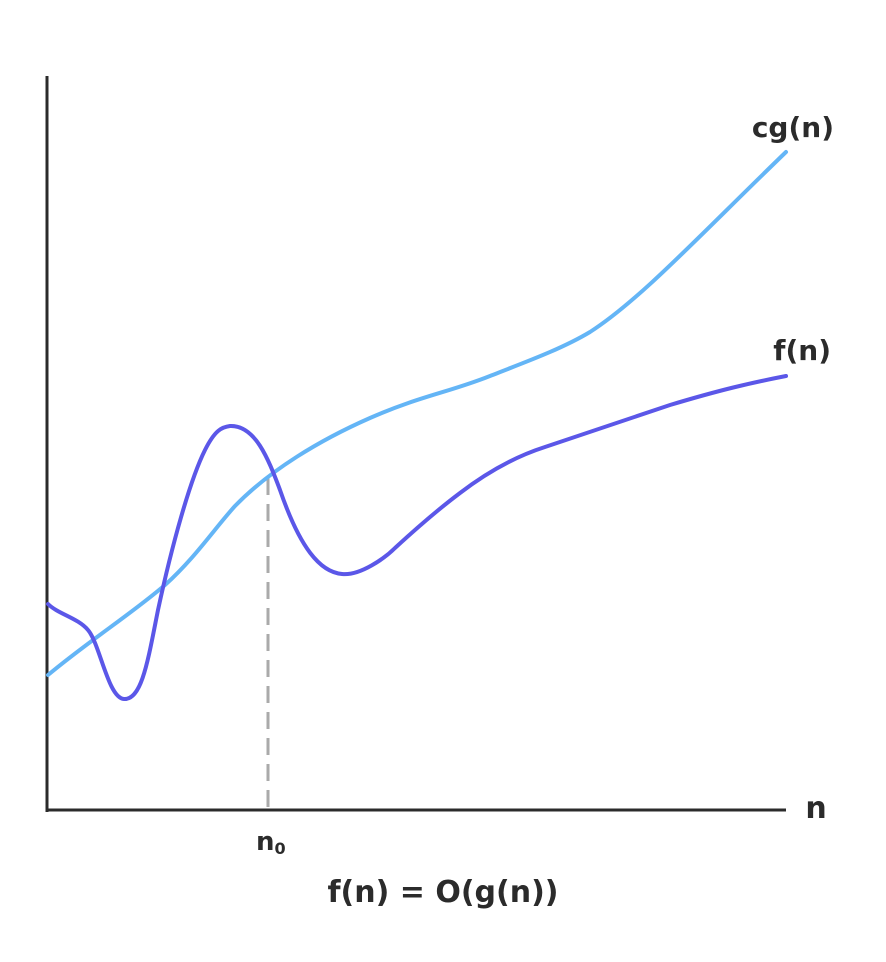 Image resolution: width=886 pixels, height=962 pixels. What do you see at coordinates (802, 350) in the screenshot?
I see `f-n-label: f(n)` at bounding box center [802, 350].